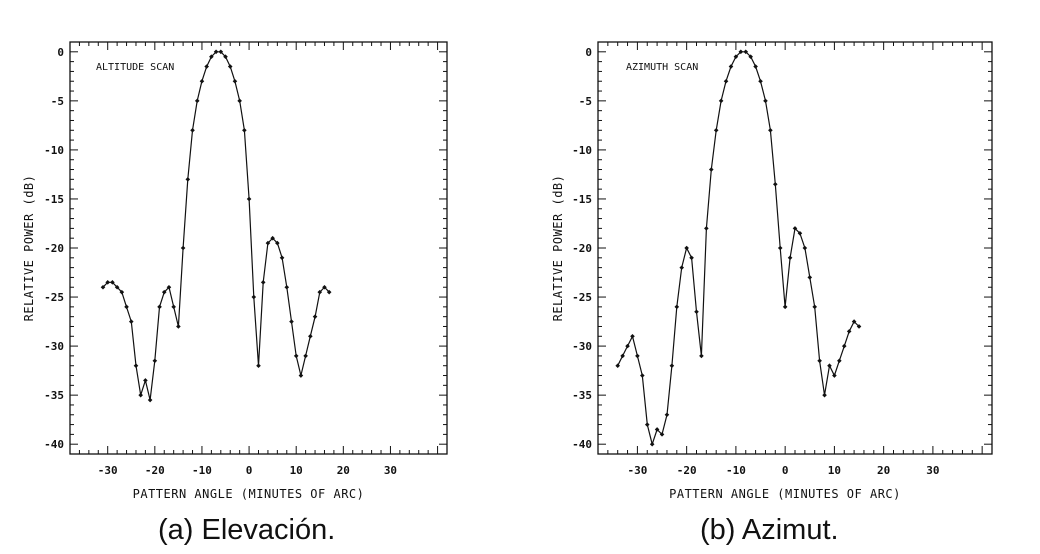 This screenshot has width=1040, height=554. I want to click on y-tick-label: -35, so click(582, 395).